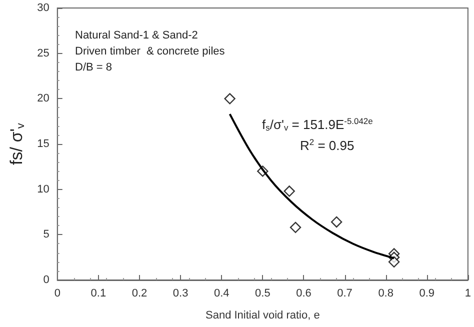 Image resolution: width=474 pixels, height=327 pixels. Describe the element at coordinates (17, 143) in the screenshot. I see `y-axis-title: fs/ σ'v` at that location.